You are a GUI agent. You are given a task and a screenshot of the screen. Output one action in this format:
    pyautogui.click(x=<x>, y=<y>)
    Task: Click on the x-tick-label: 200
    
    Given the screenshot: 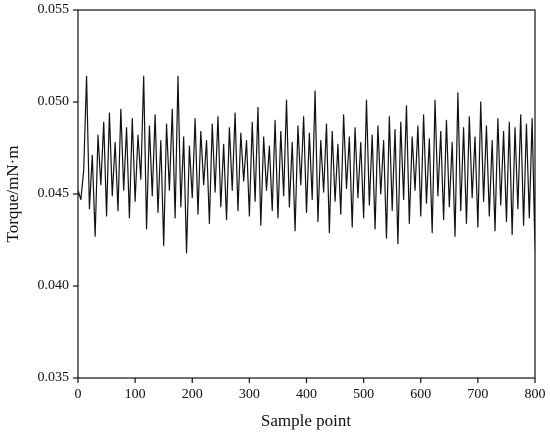 What is the action you would take?
    pyautogui.click(x=192, y=394)
    